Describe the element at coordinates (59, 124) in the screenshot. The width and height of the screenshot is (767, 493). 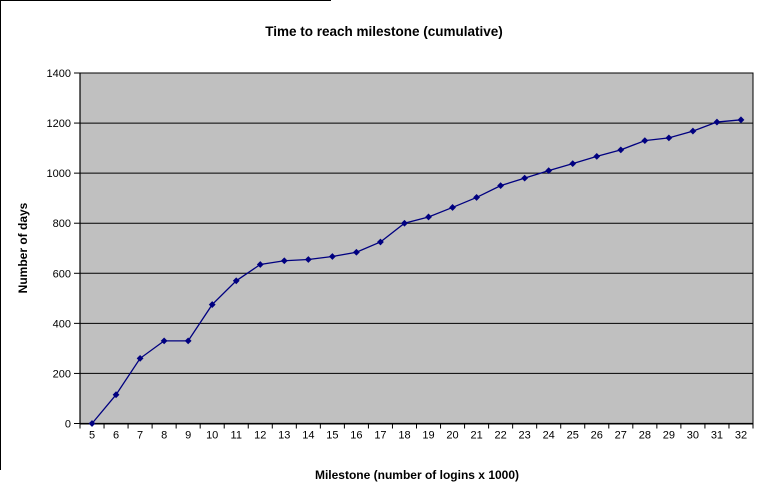
I see `y-tick-label: 1200` at that location.